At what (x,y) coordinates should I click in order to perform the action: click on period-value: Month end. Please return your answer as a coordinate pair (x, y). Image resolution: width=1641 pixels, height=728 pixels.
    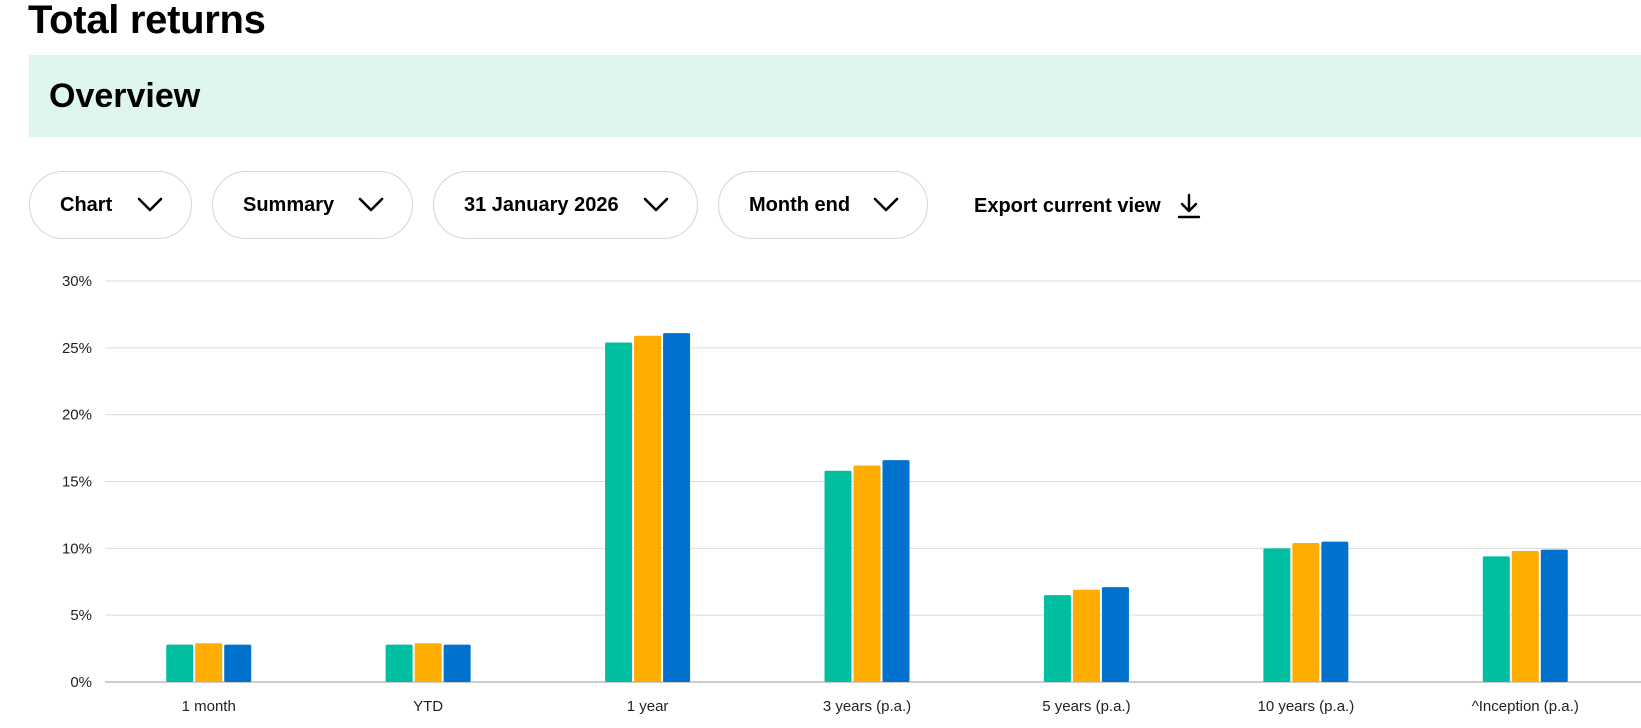
    Looking at the image, I should click on (800, 204).